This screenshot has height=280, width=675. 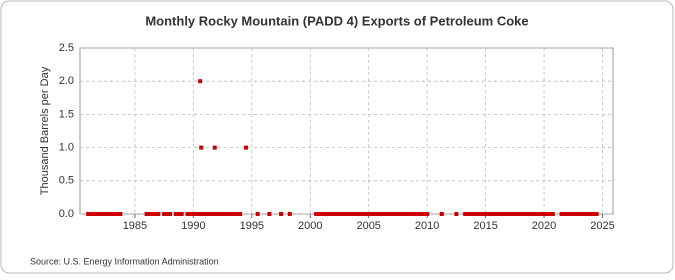 What do you see at coordinates (193, 226) in the screenshot?
I see `x-tick-label: 1990` at bounding box center [193, 226].